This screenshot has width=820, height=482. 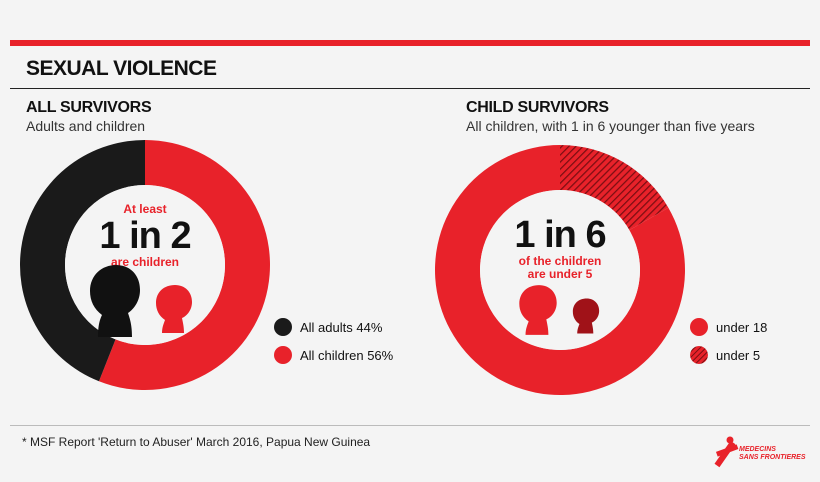 I want to click on legend-swatch-children, so click(x=283, y=355).